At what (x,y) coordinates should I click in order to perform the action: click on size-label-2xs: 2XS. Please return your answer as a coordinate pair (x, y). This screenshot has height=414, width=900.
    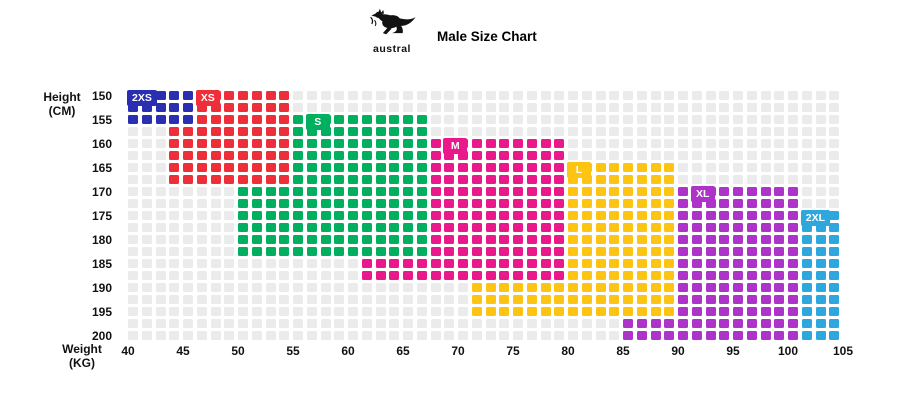
    Looking at the image, I should click on (142, 97).